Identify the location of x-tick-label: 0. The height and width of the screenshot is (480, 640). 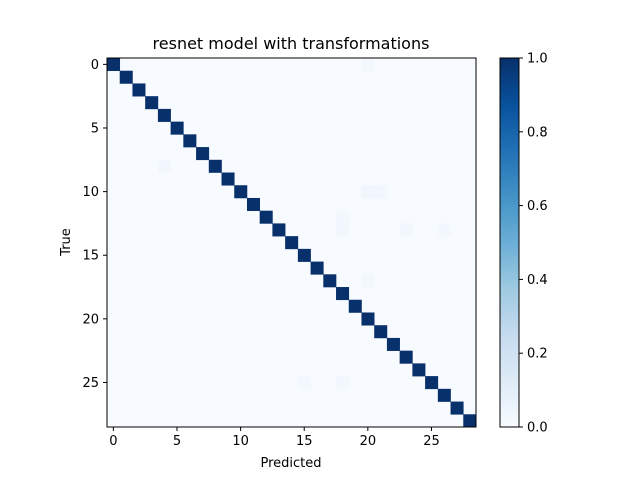
(113, 441).